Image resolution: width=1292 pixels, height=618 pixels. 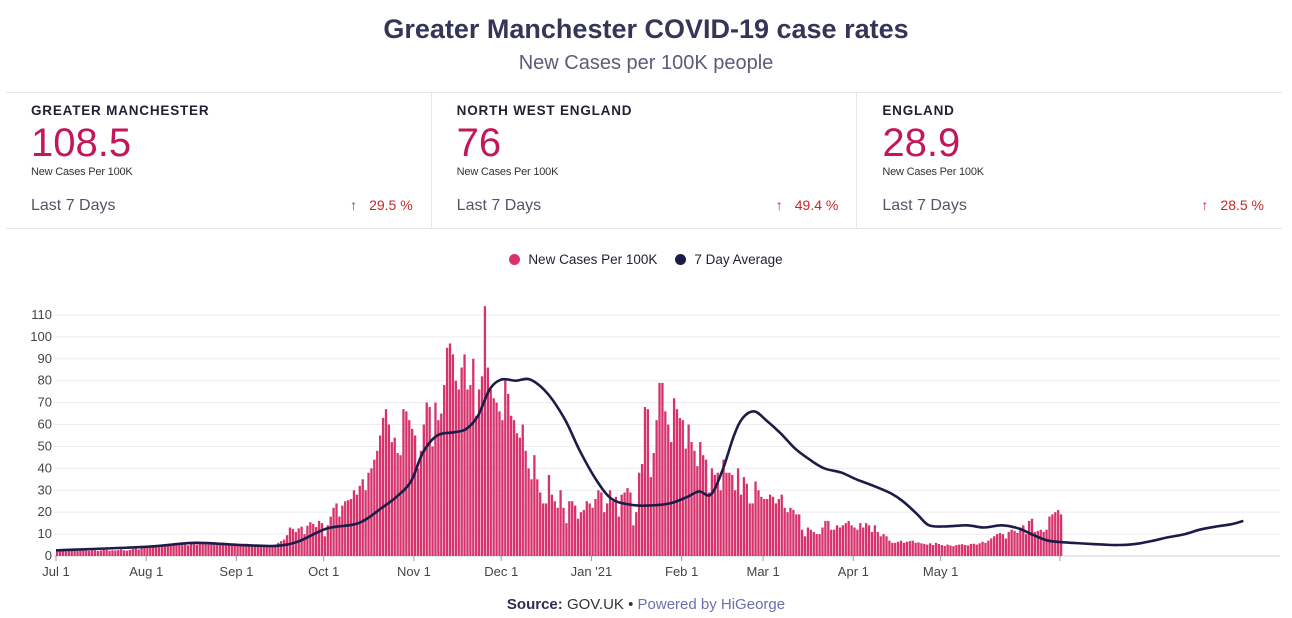 What do you see at coordinates (73, 205) in the screenshot?
I see `stat-period: Last 7 Days` at bounding box center [73, 205].